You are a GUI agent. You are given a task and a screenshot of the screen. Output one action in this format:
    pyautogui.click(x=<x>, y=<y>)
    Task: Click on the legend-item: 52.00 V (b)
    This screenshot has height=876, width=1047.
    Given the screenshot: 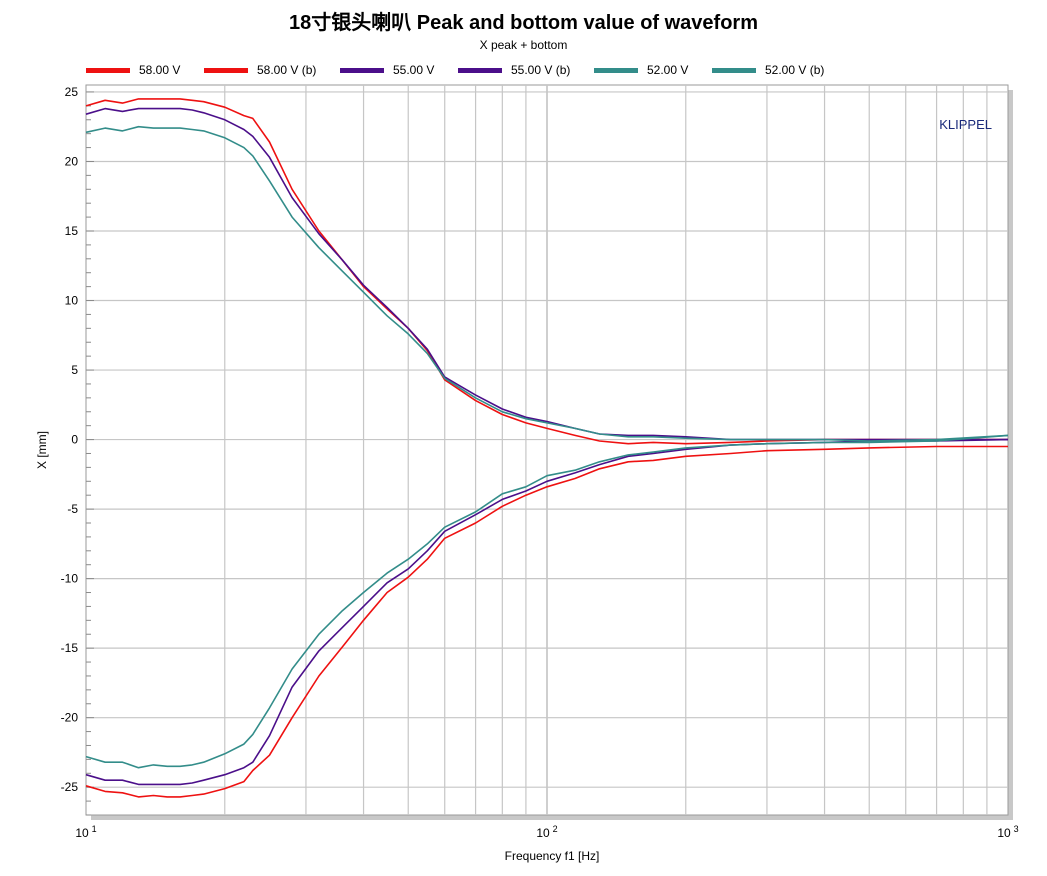 What is the action you would take?
    pyautogui.click(x=768, y=70)
    